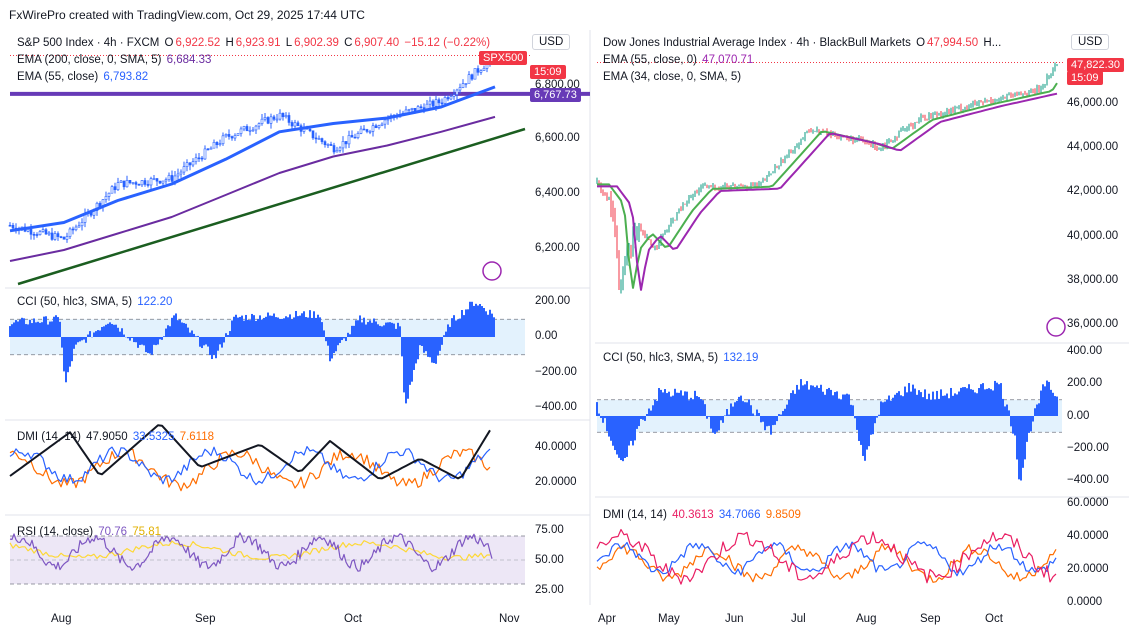 The width and height of the screenshot is (1129, 641). Describe the element at coordinates (75, 302) in the screenshot. I see `spx-cci-label: CCI (50, hlc3, SMA, 5)` at that location.